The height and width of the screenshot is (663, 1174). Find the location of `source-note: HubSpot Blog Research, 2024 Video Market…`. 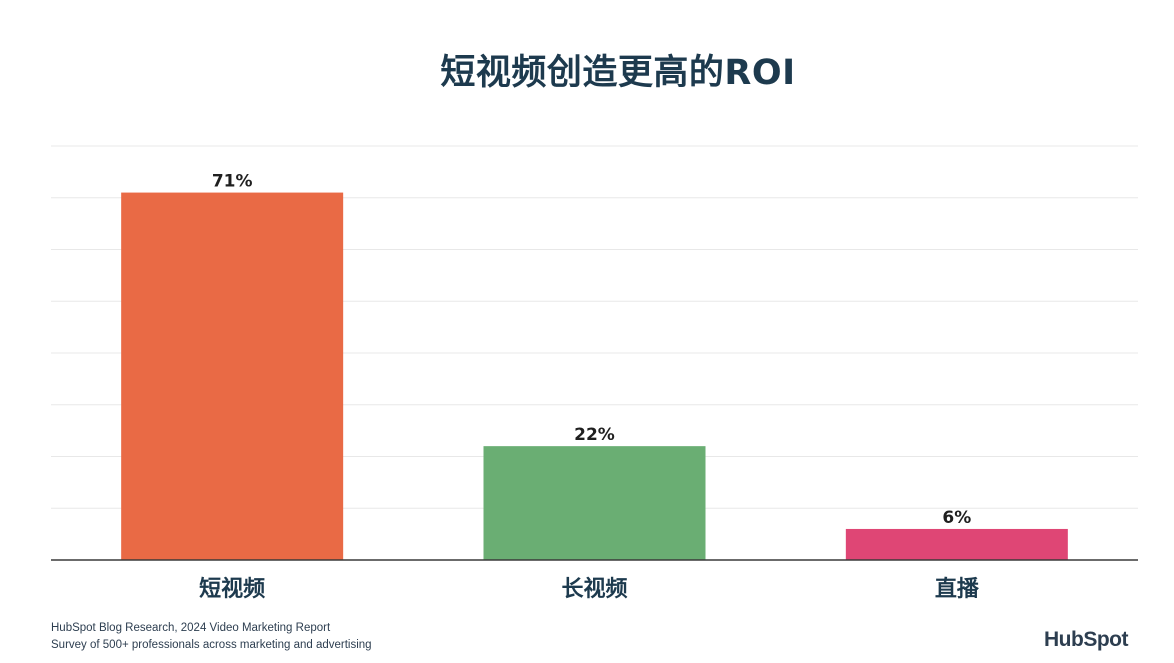

source-note: HubSpot Blog Research, 2024 Video Market… is located at coordinates (211, 637).